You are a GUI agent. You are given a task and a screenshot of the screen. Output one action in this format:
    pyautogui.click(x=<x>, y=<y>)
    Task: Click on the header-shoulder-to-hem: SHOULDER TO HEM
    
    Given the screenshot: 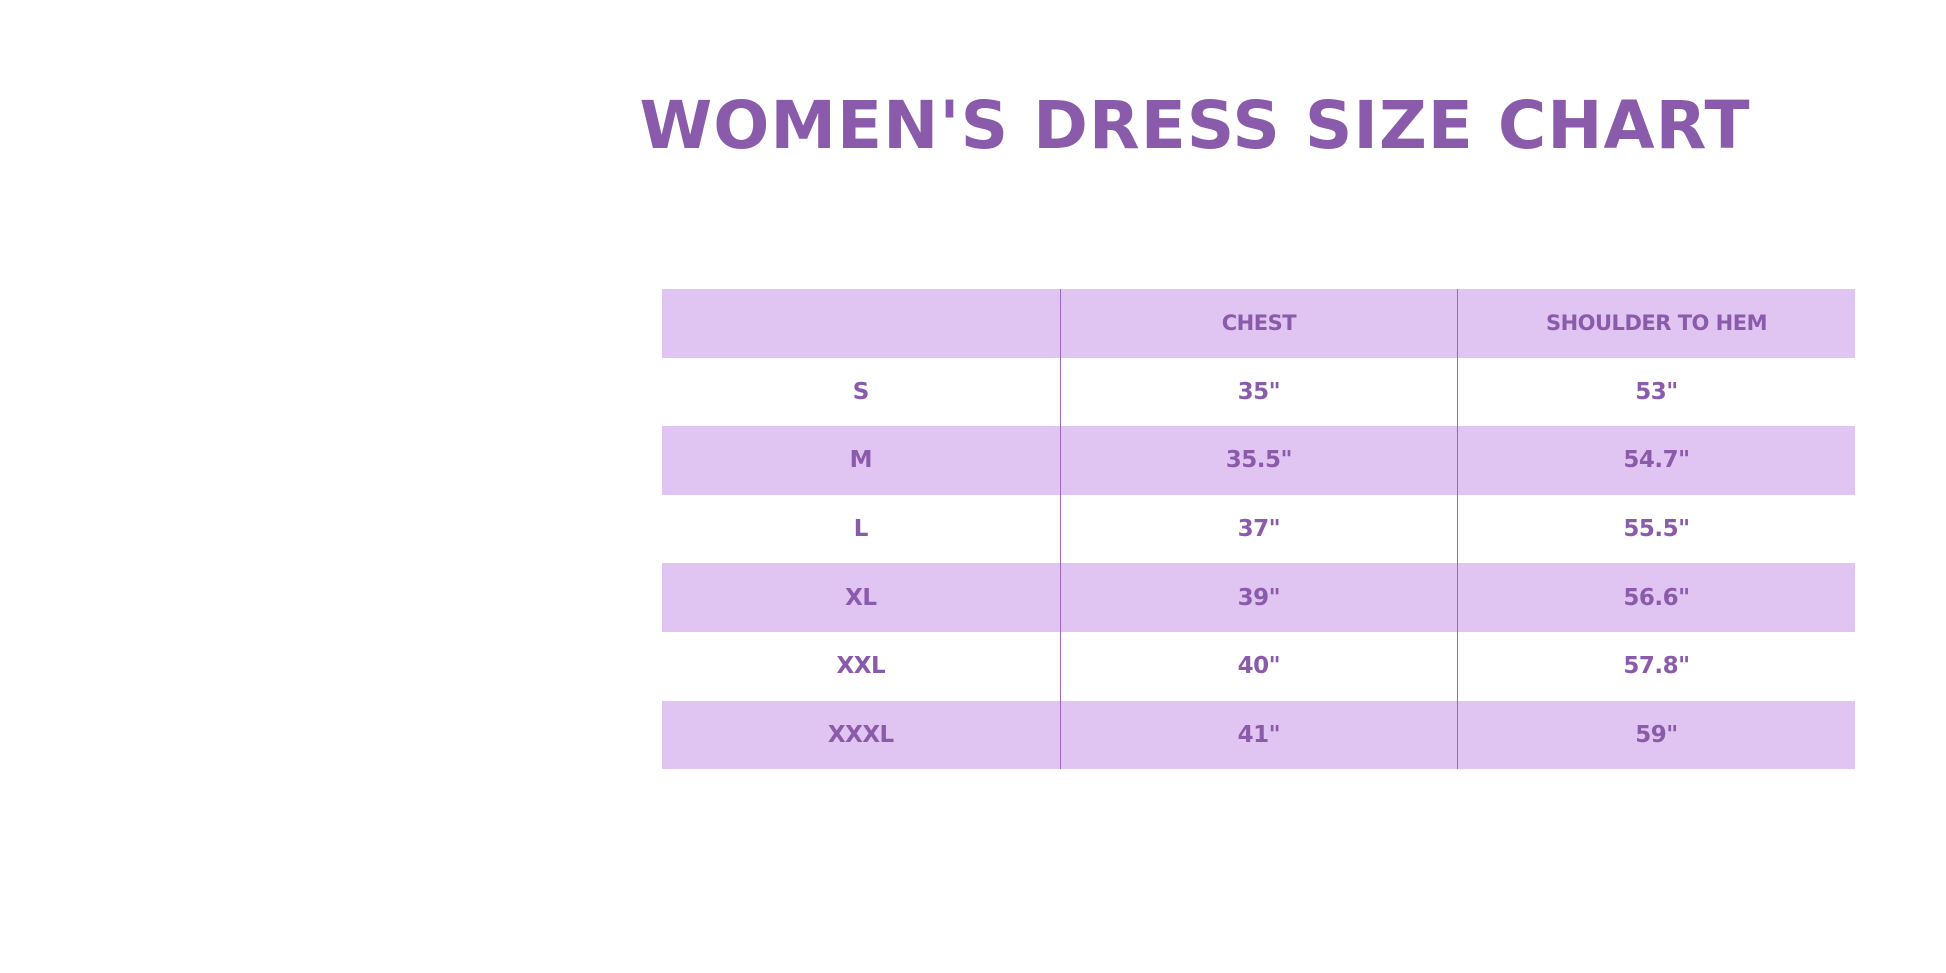 What is the action you would take?
    pyautogui.click(x=1656, y=323)
    